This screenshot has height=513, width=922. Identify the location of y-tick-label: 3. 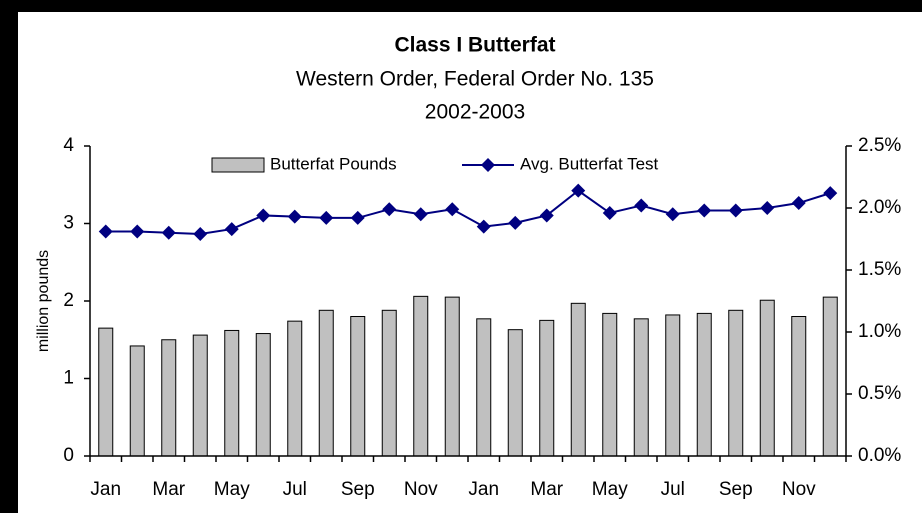
(68, 223).